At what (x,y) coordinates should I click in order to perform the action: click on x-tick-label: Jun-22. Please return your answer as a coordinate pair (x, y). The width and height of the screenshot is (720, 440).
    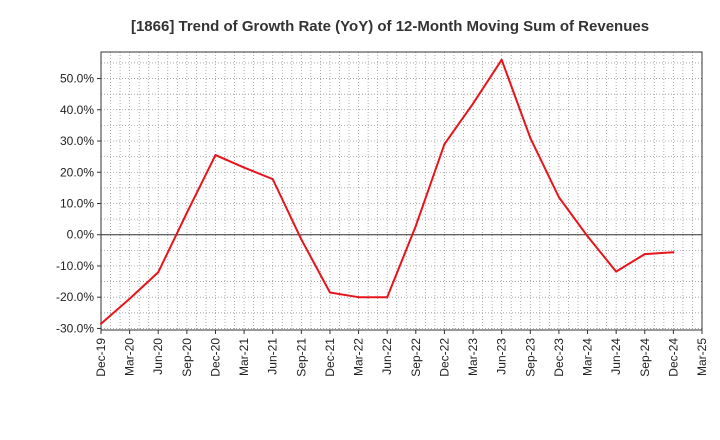
    Looking at the image, I should click on (387, 356).